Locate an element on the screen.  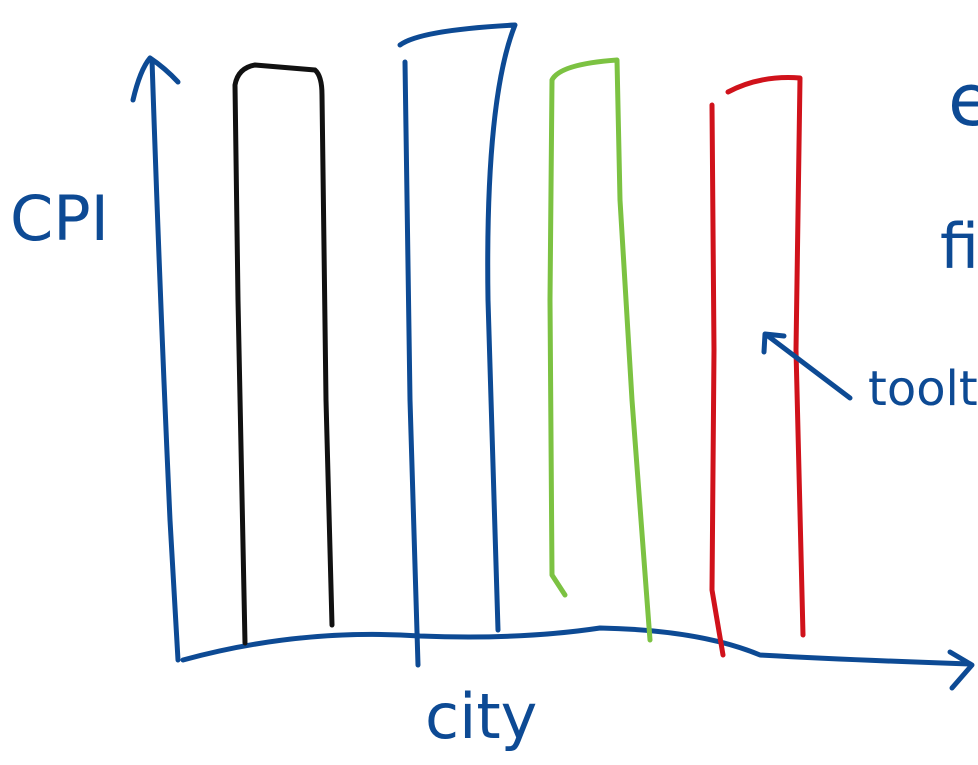
annotation-arrowhead is located at coordinates (774, 343).